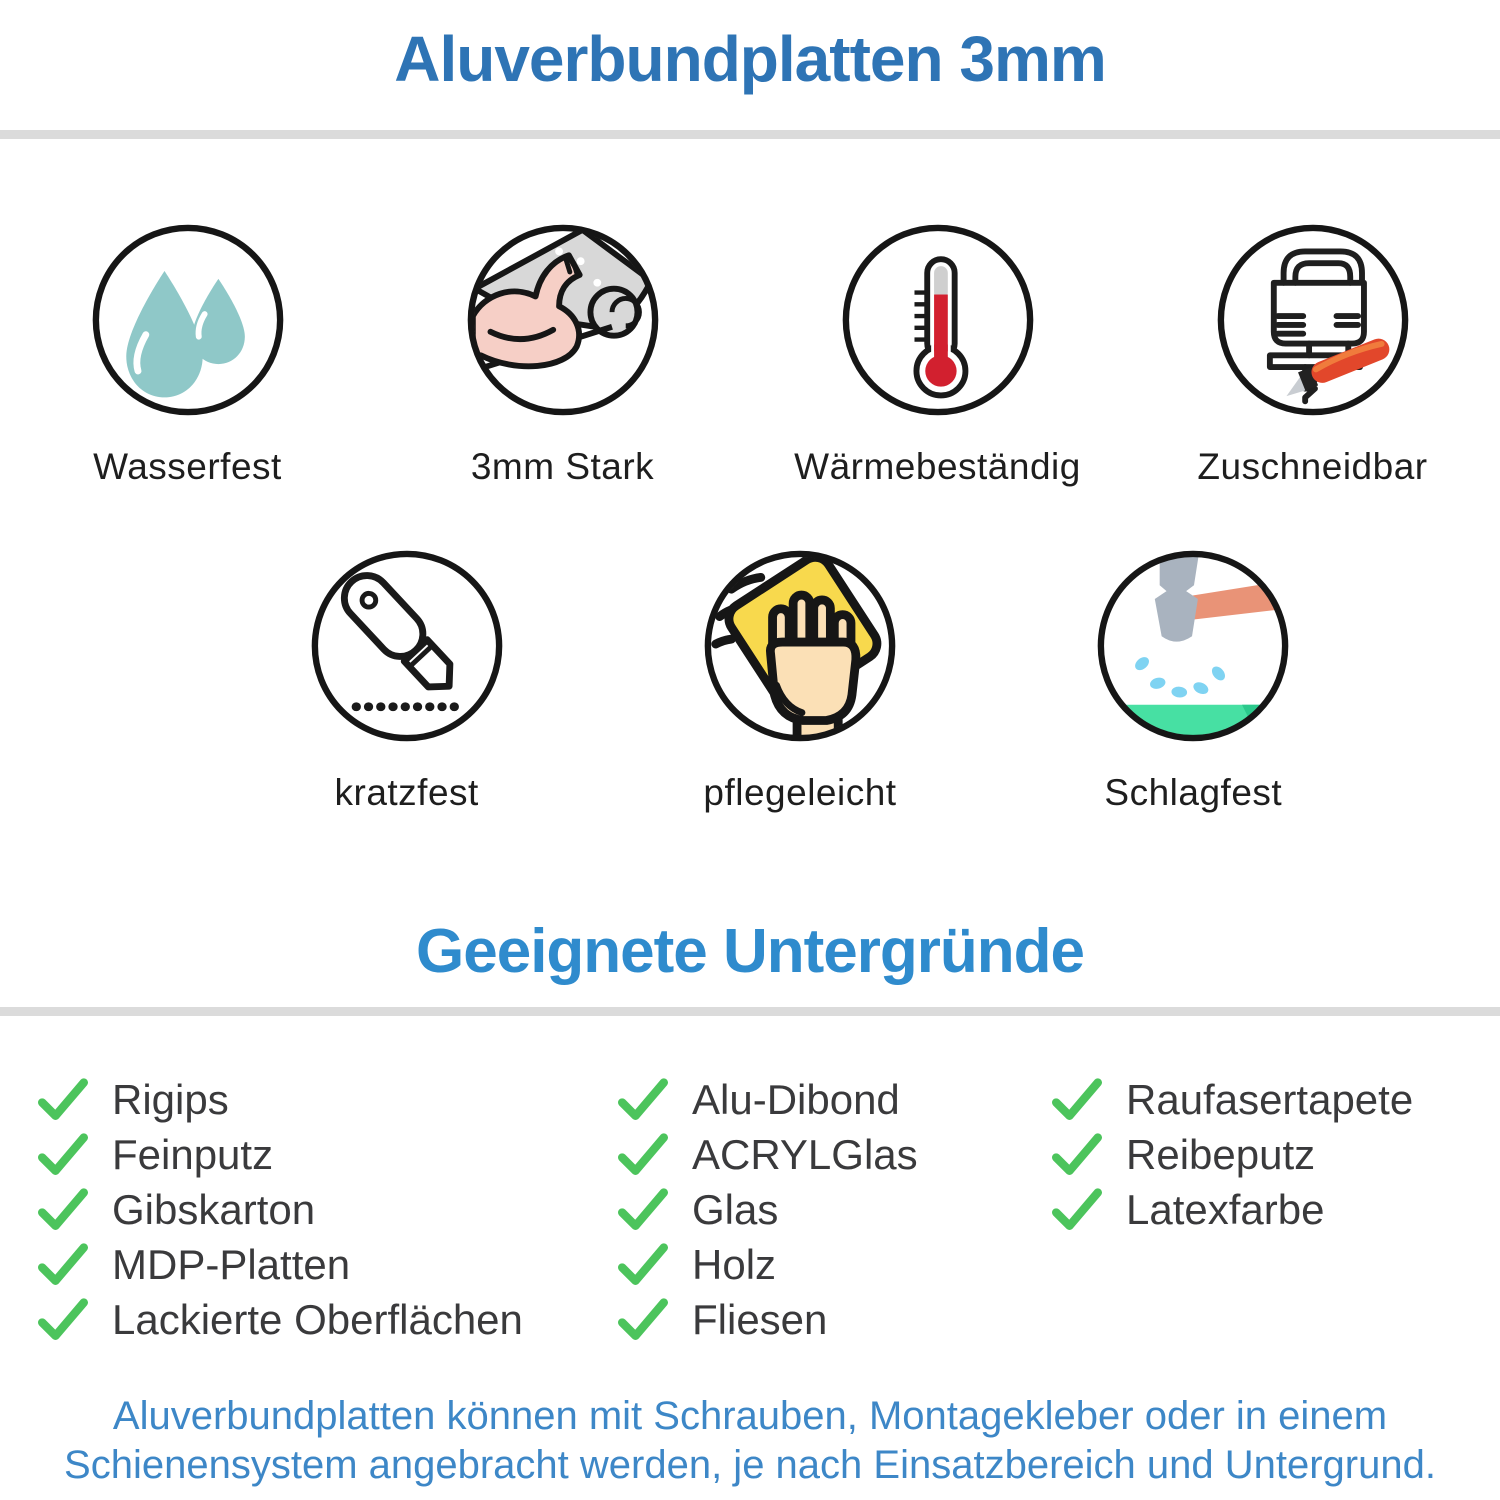 The width and height of the screenshot is (1500, 1500). Describe the element at coordinates (800, 792) in the screenshot. I see `feature-label: pflegeleicht` at that location.